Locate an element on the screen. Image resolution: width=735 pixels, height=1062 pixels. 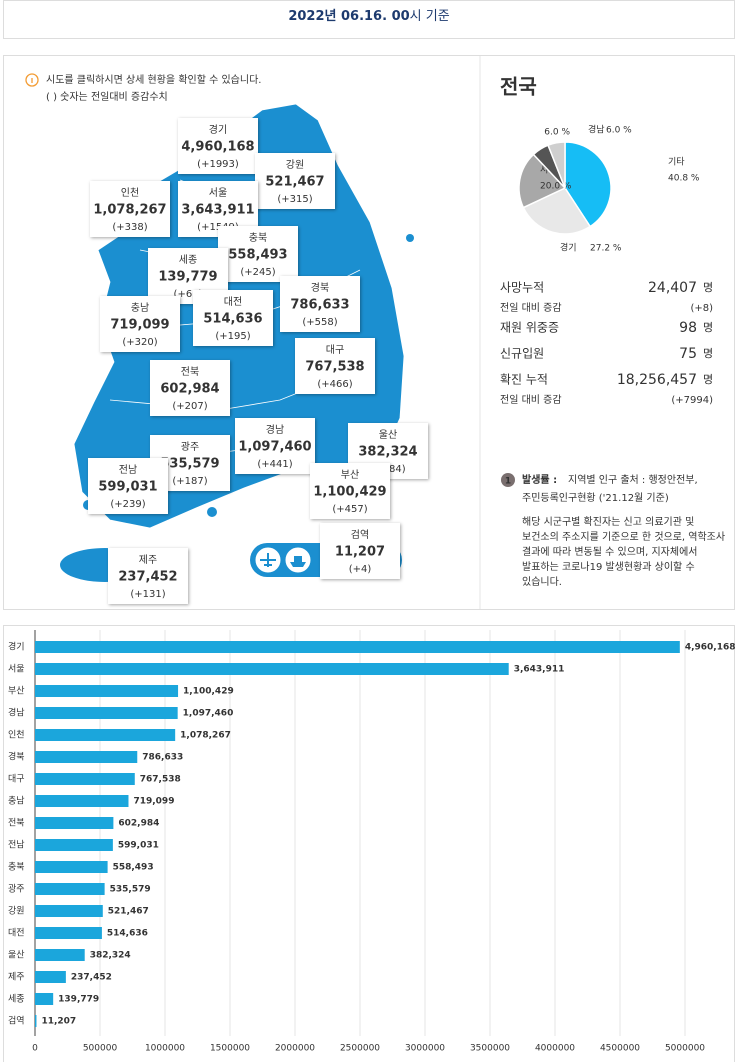
region-total: 514,636 is located at coordinates (232, 319).